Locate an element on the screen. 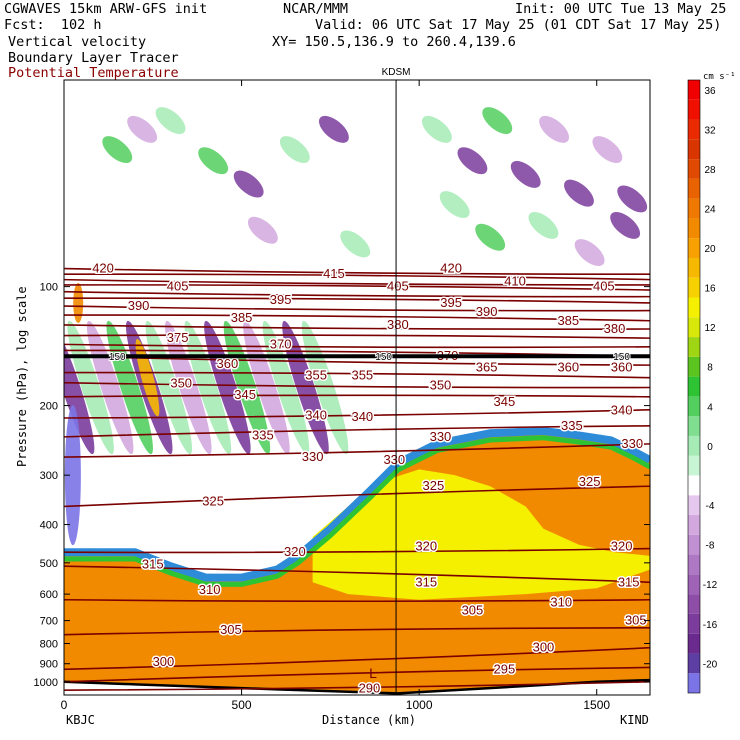  theta-label: 290 is located at coordinates (370, 688).